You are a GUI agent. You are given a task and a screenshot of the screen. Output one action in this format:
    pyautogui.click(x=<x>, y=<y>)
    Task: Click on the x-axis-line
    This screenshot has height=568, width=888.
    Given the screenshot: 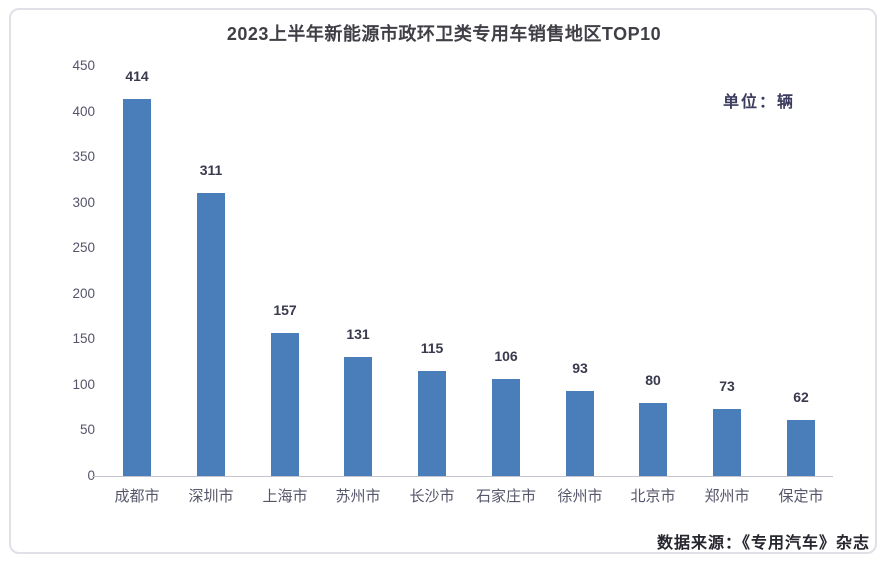 What is the action you would take?
    pyautogui.click(x=462, y=476)
    